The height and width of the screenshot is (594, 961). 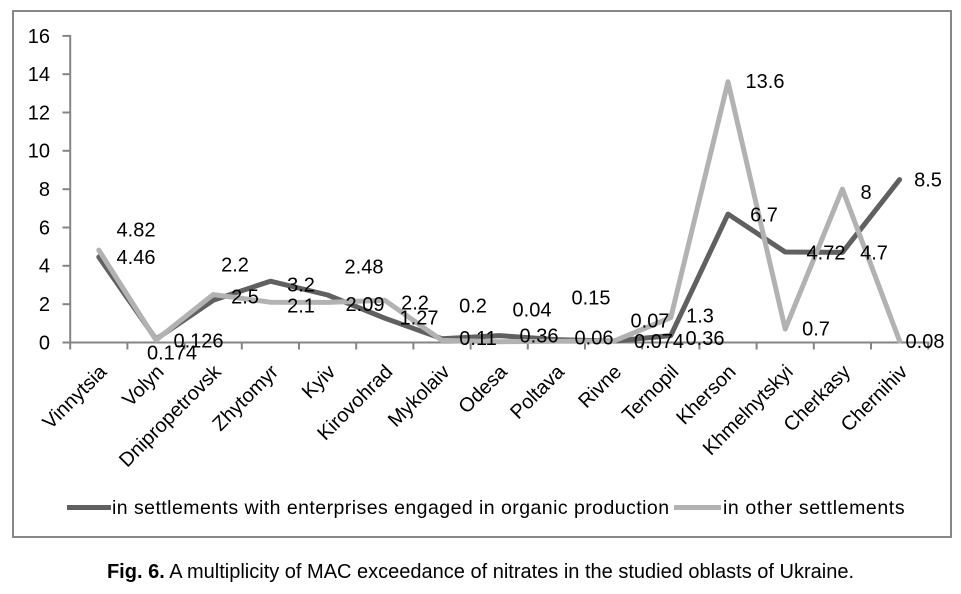 I want to click on svg-text: 0.15, so click(x=591, y=299).